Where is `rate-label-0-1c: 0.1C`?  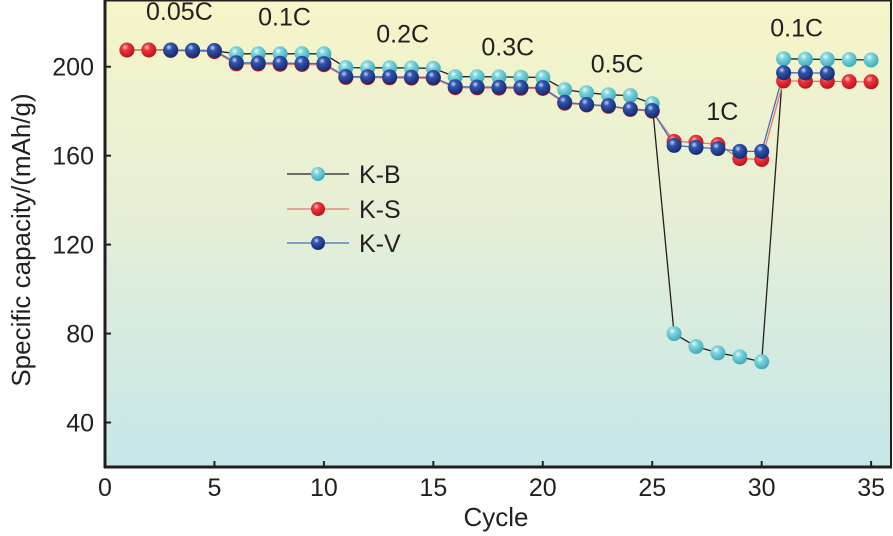 rate-label-0-1c: 0.1C is located at coordinates (284, 18).